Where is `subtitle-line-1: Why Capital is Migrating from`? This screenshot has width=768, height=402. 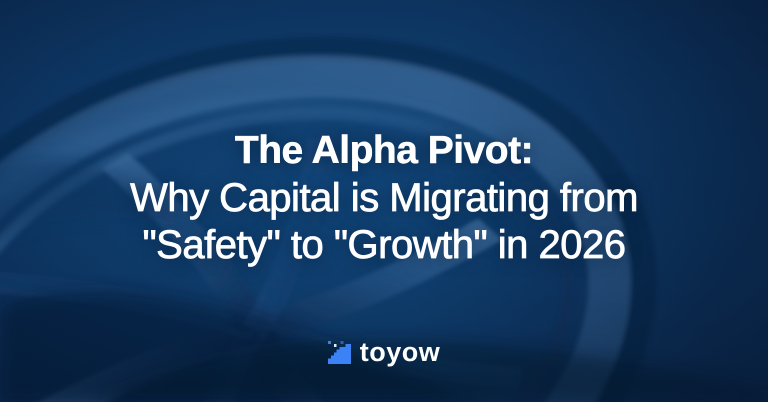
subtitle-line-1: Why Capital is Migrating from is located at coordinates (384, 198).